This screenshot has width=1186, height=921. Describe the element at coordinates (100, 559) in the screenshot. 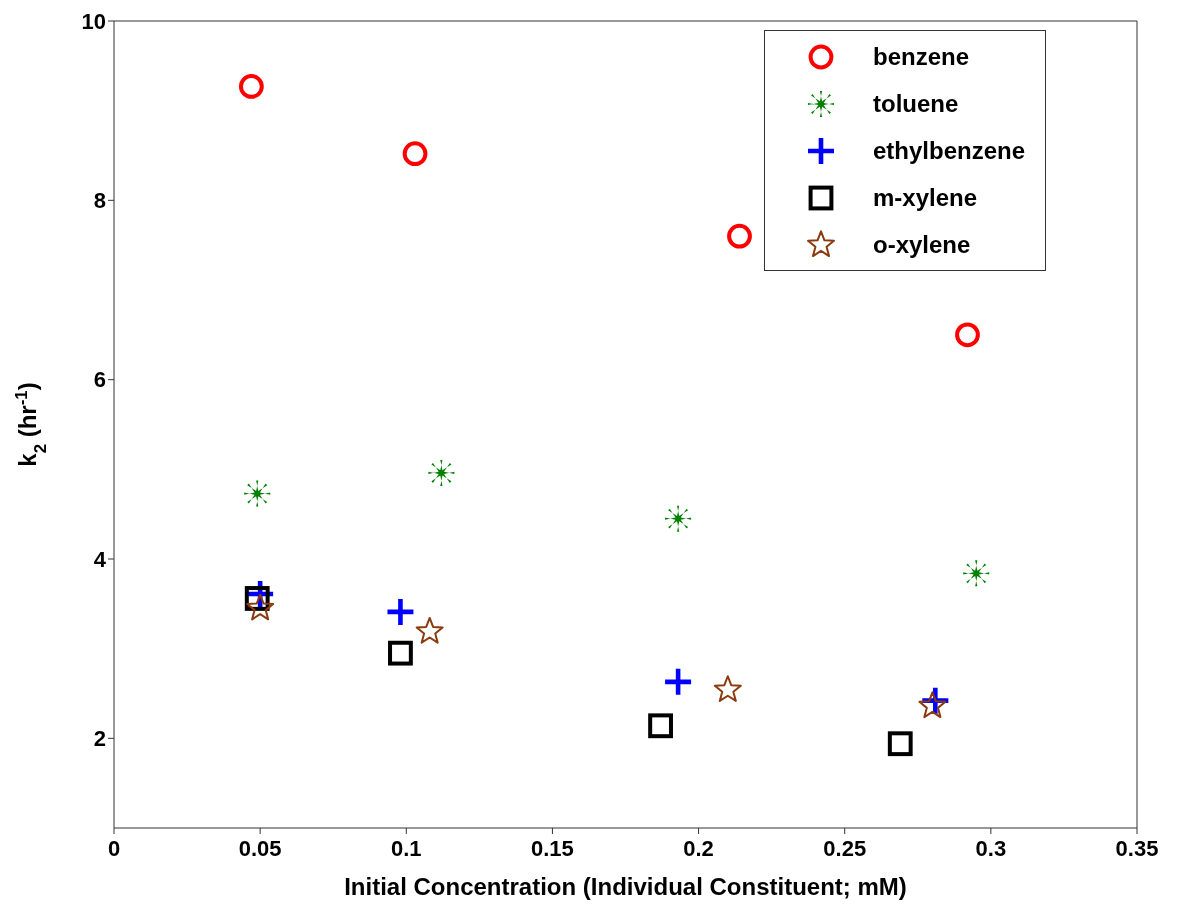

I see `y-tick-label: 4` at that location.